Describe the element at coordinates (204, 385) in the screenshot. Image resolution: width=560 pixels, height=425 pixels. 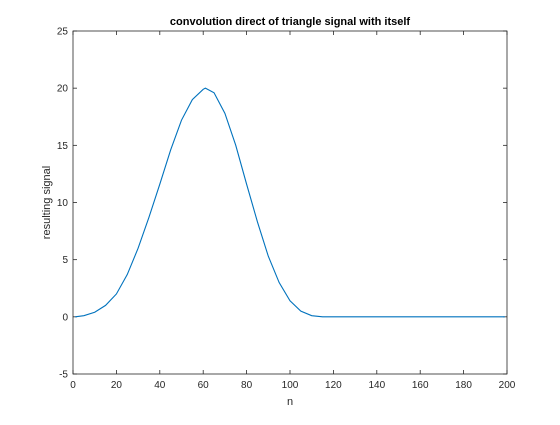
I see `x-tick-label: 60` at that location.